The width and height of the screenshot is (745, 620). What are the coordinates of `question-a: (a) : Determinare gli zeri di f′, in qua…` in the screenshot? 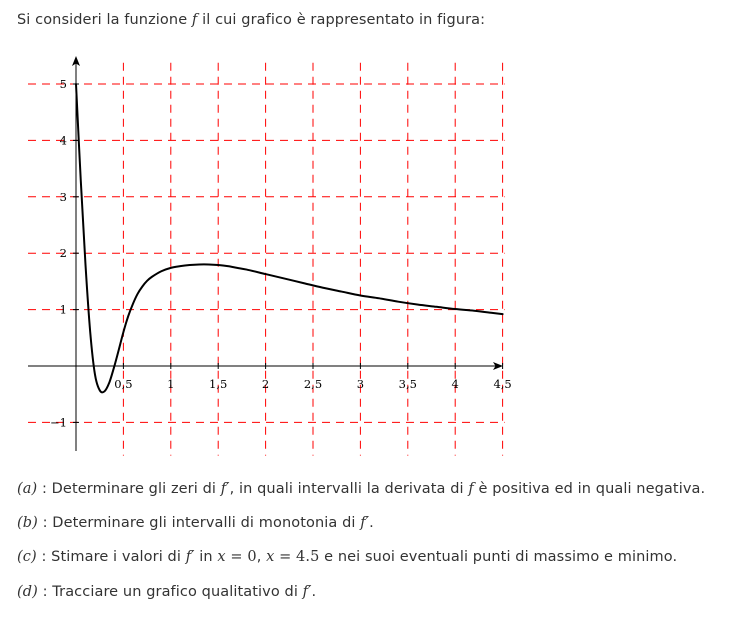 It's located at (361, 489).